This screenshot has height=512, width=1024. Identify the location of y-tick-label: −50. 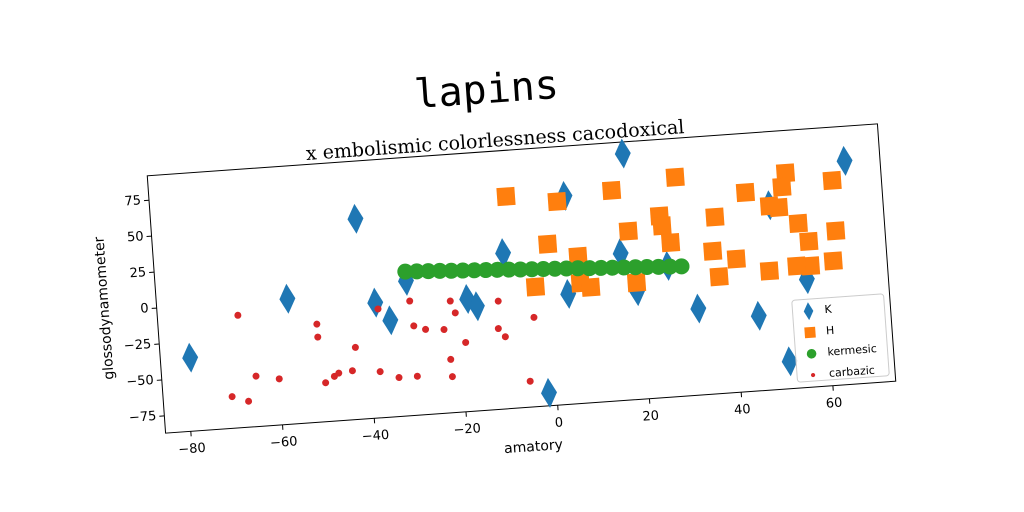
(140, 381).